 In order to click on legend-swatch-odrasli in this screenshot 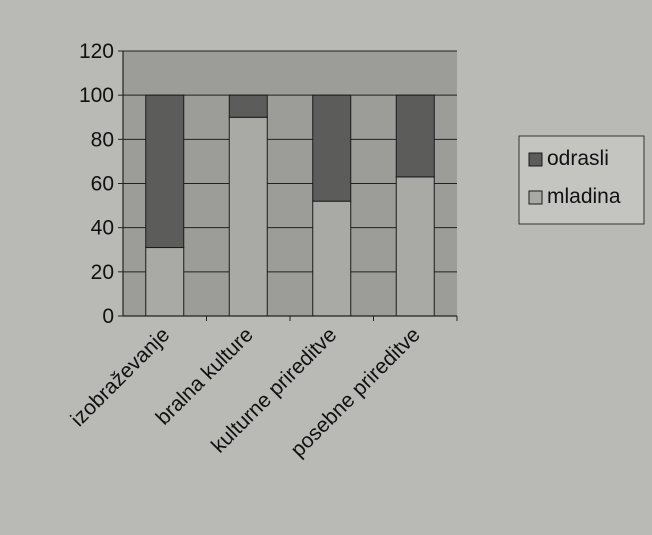, I will do `click(535, 159)`.